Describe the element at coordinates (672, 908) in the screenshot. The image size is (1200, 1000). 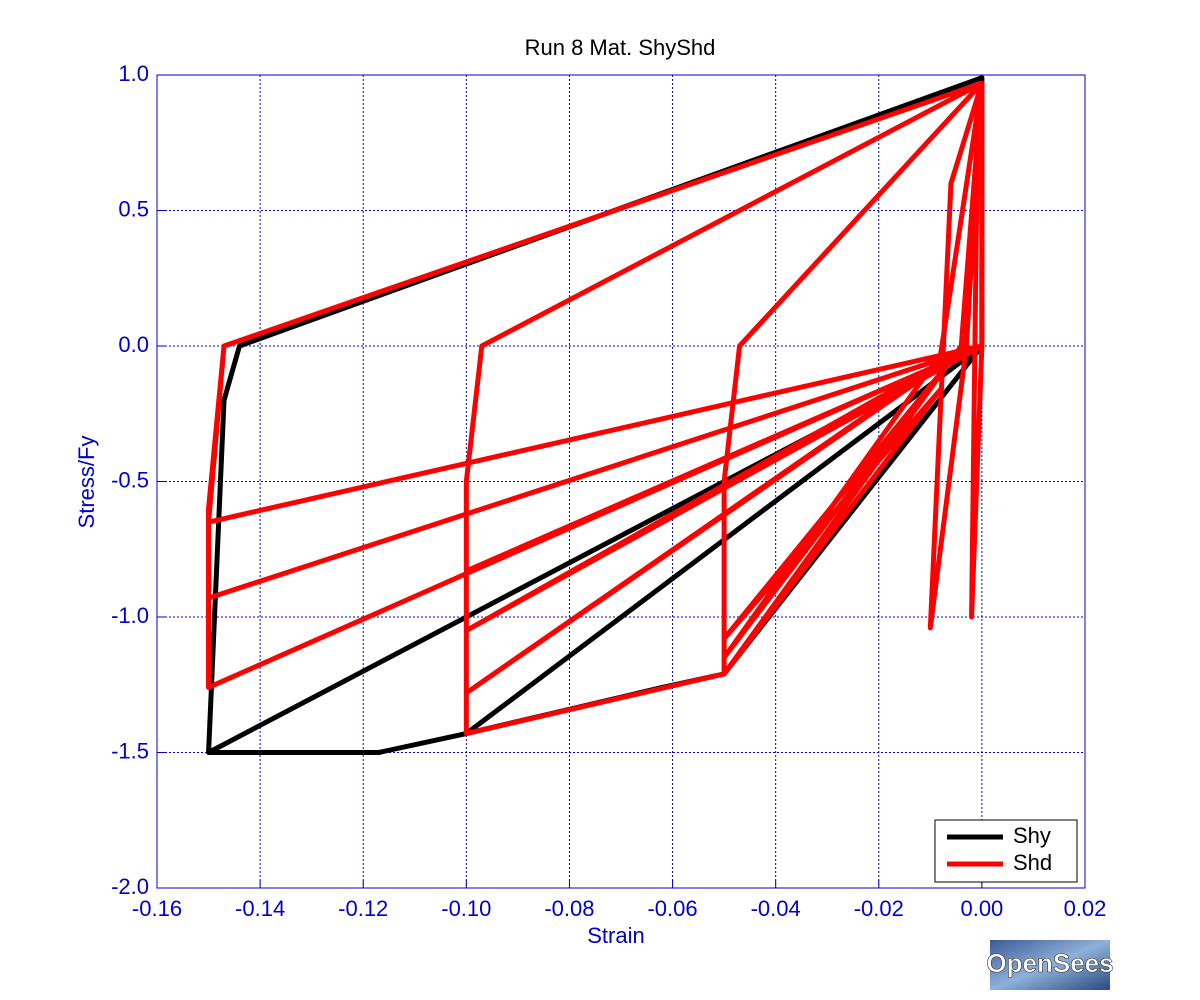
I see `x-tick-label: -0.06` at that location.